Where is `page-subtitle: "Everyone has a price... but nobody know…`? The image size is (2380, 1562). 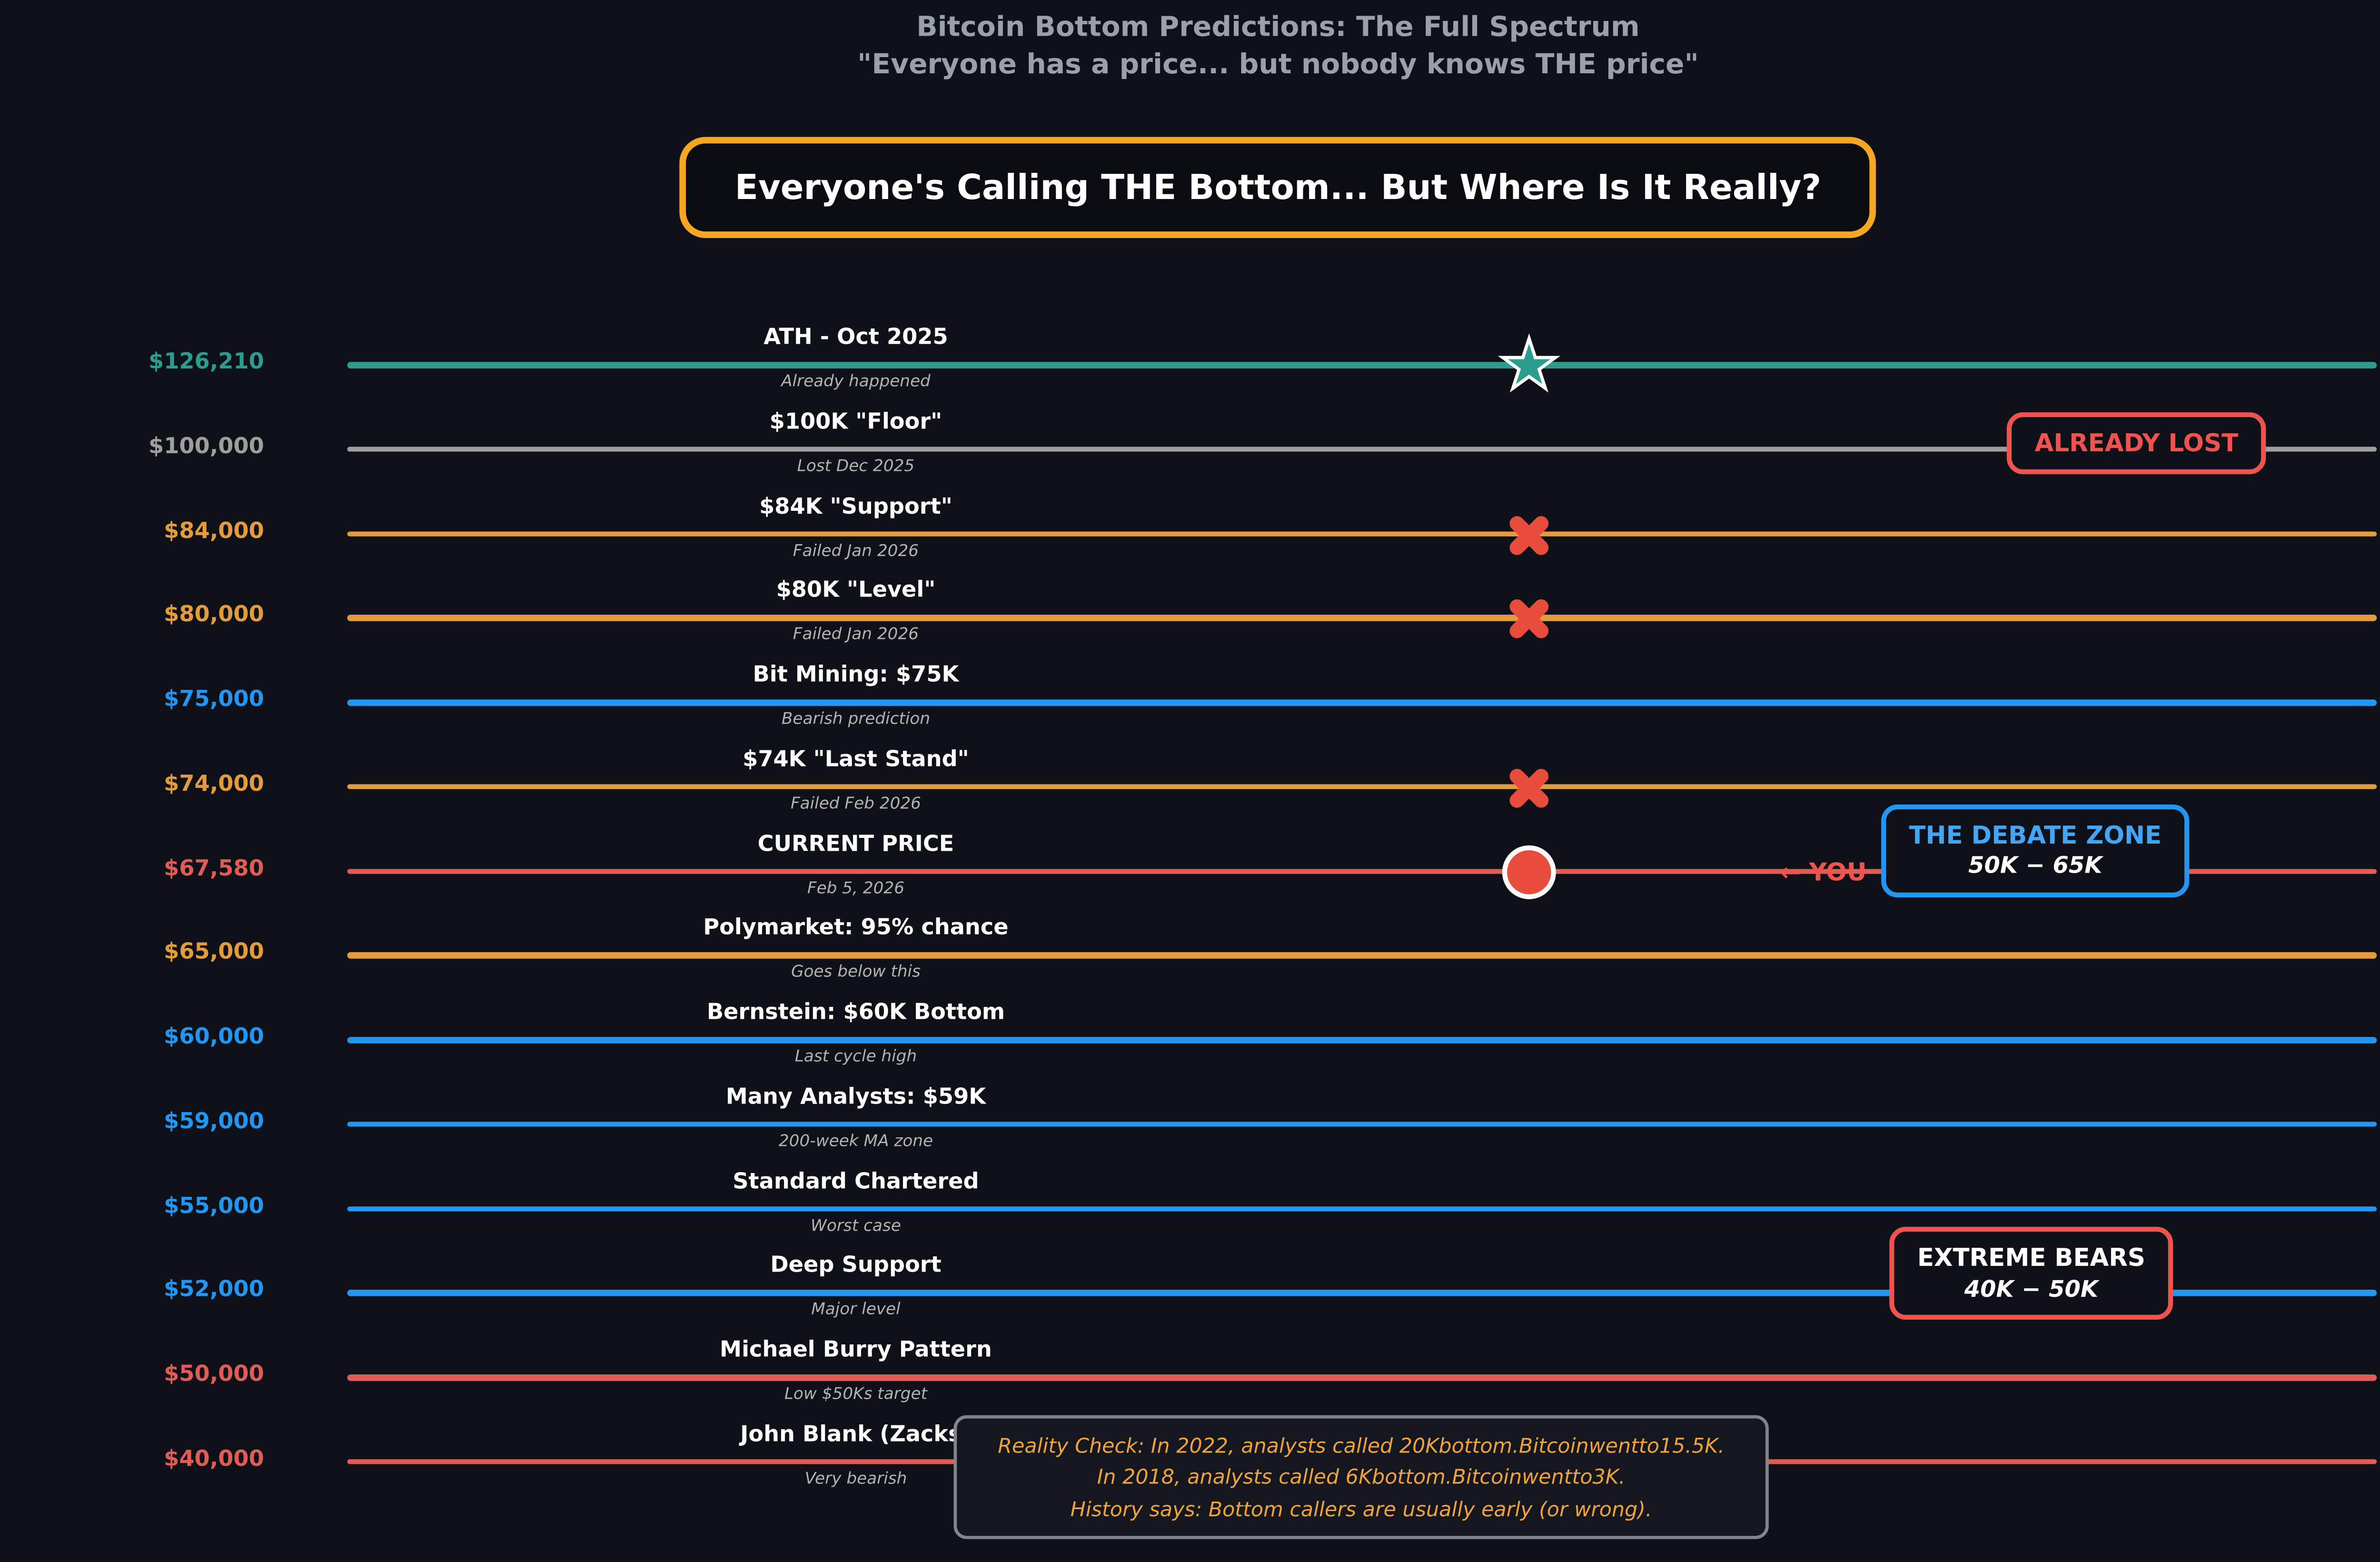 page-subtitle: "Everyone has a price... but nobody know… is located at coordinates (1278, 65).